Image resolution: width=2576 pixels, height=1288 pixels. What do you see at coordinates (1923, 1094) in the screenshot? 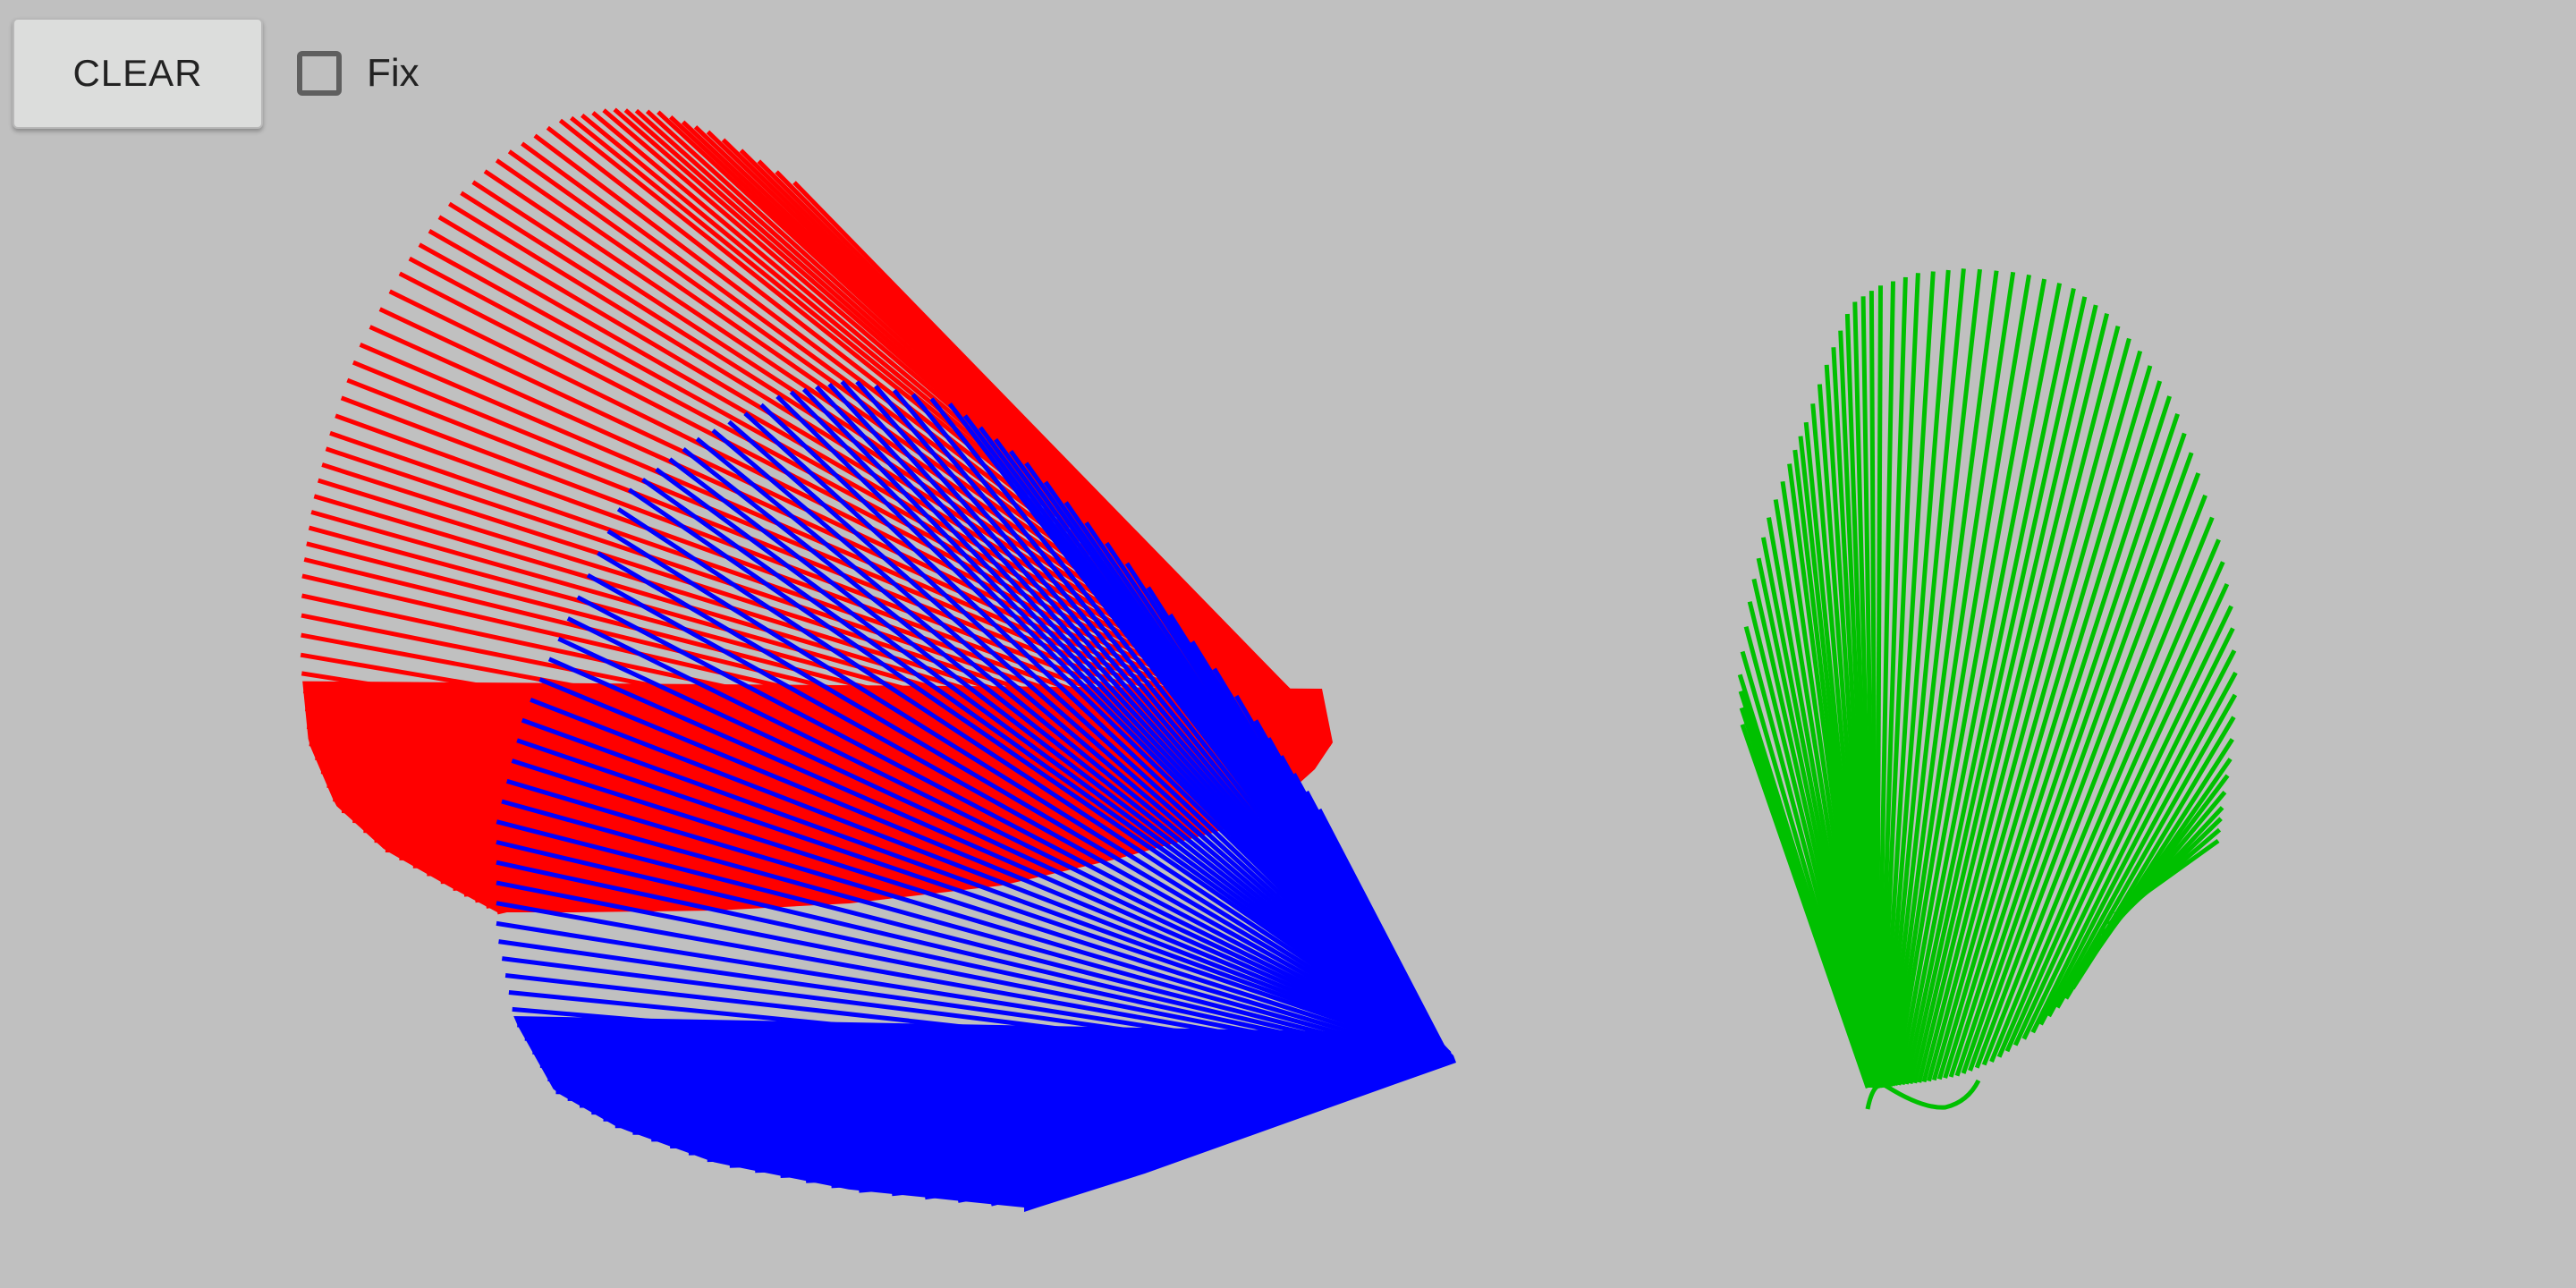
I see `green-fan-tail` at bounding box center [1923, 1094].